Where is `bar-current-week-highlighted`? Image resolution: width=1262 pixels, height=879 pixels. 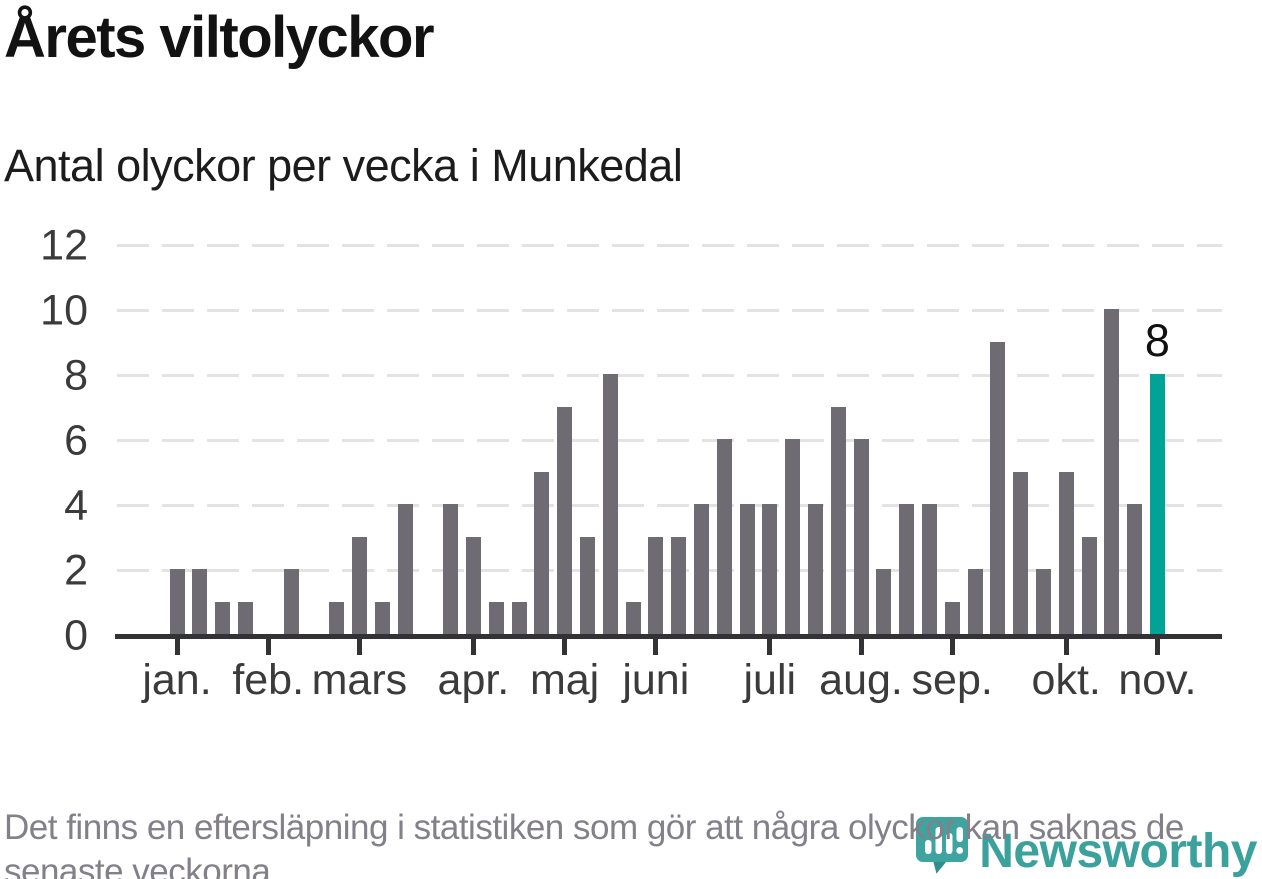 bar-current-week-highlighted is located at coordinates (1157, 504).